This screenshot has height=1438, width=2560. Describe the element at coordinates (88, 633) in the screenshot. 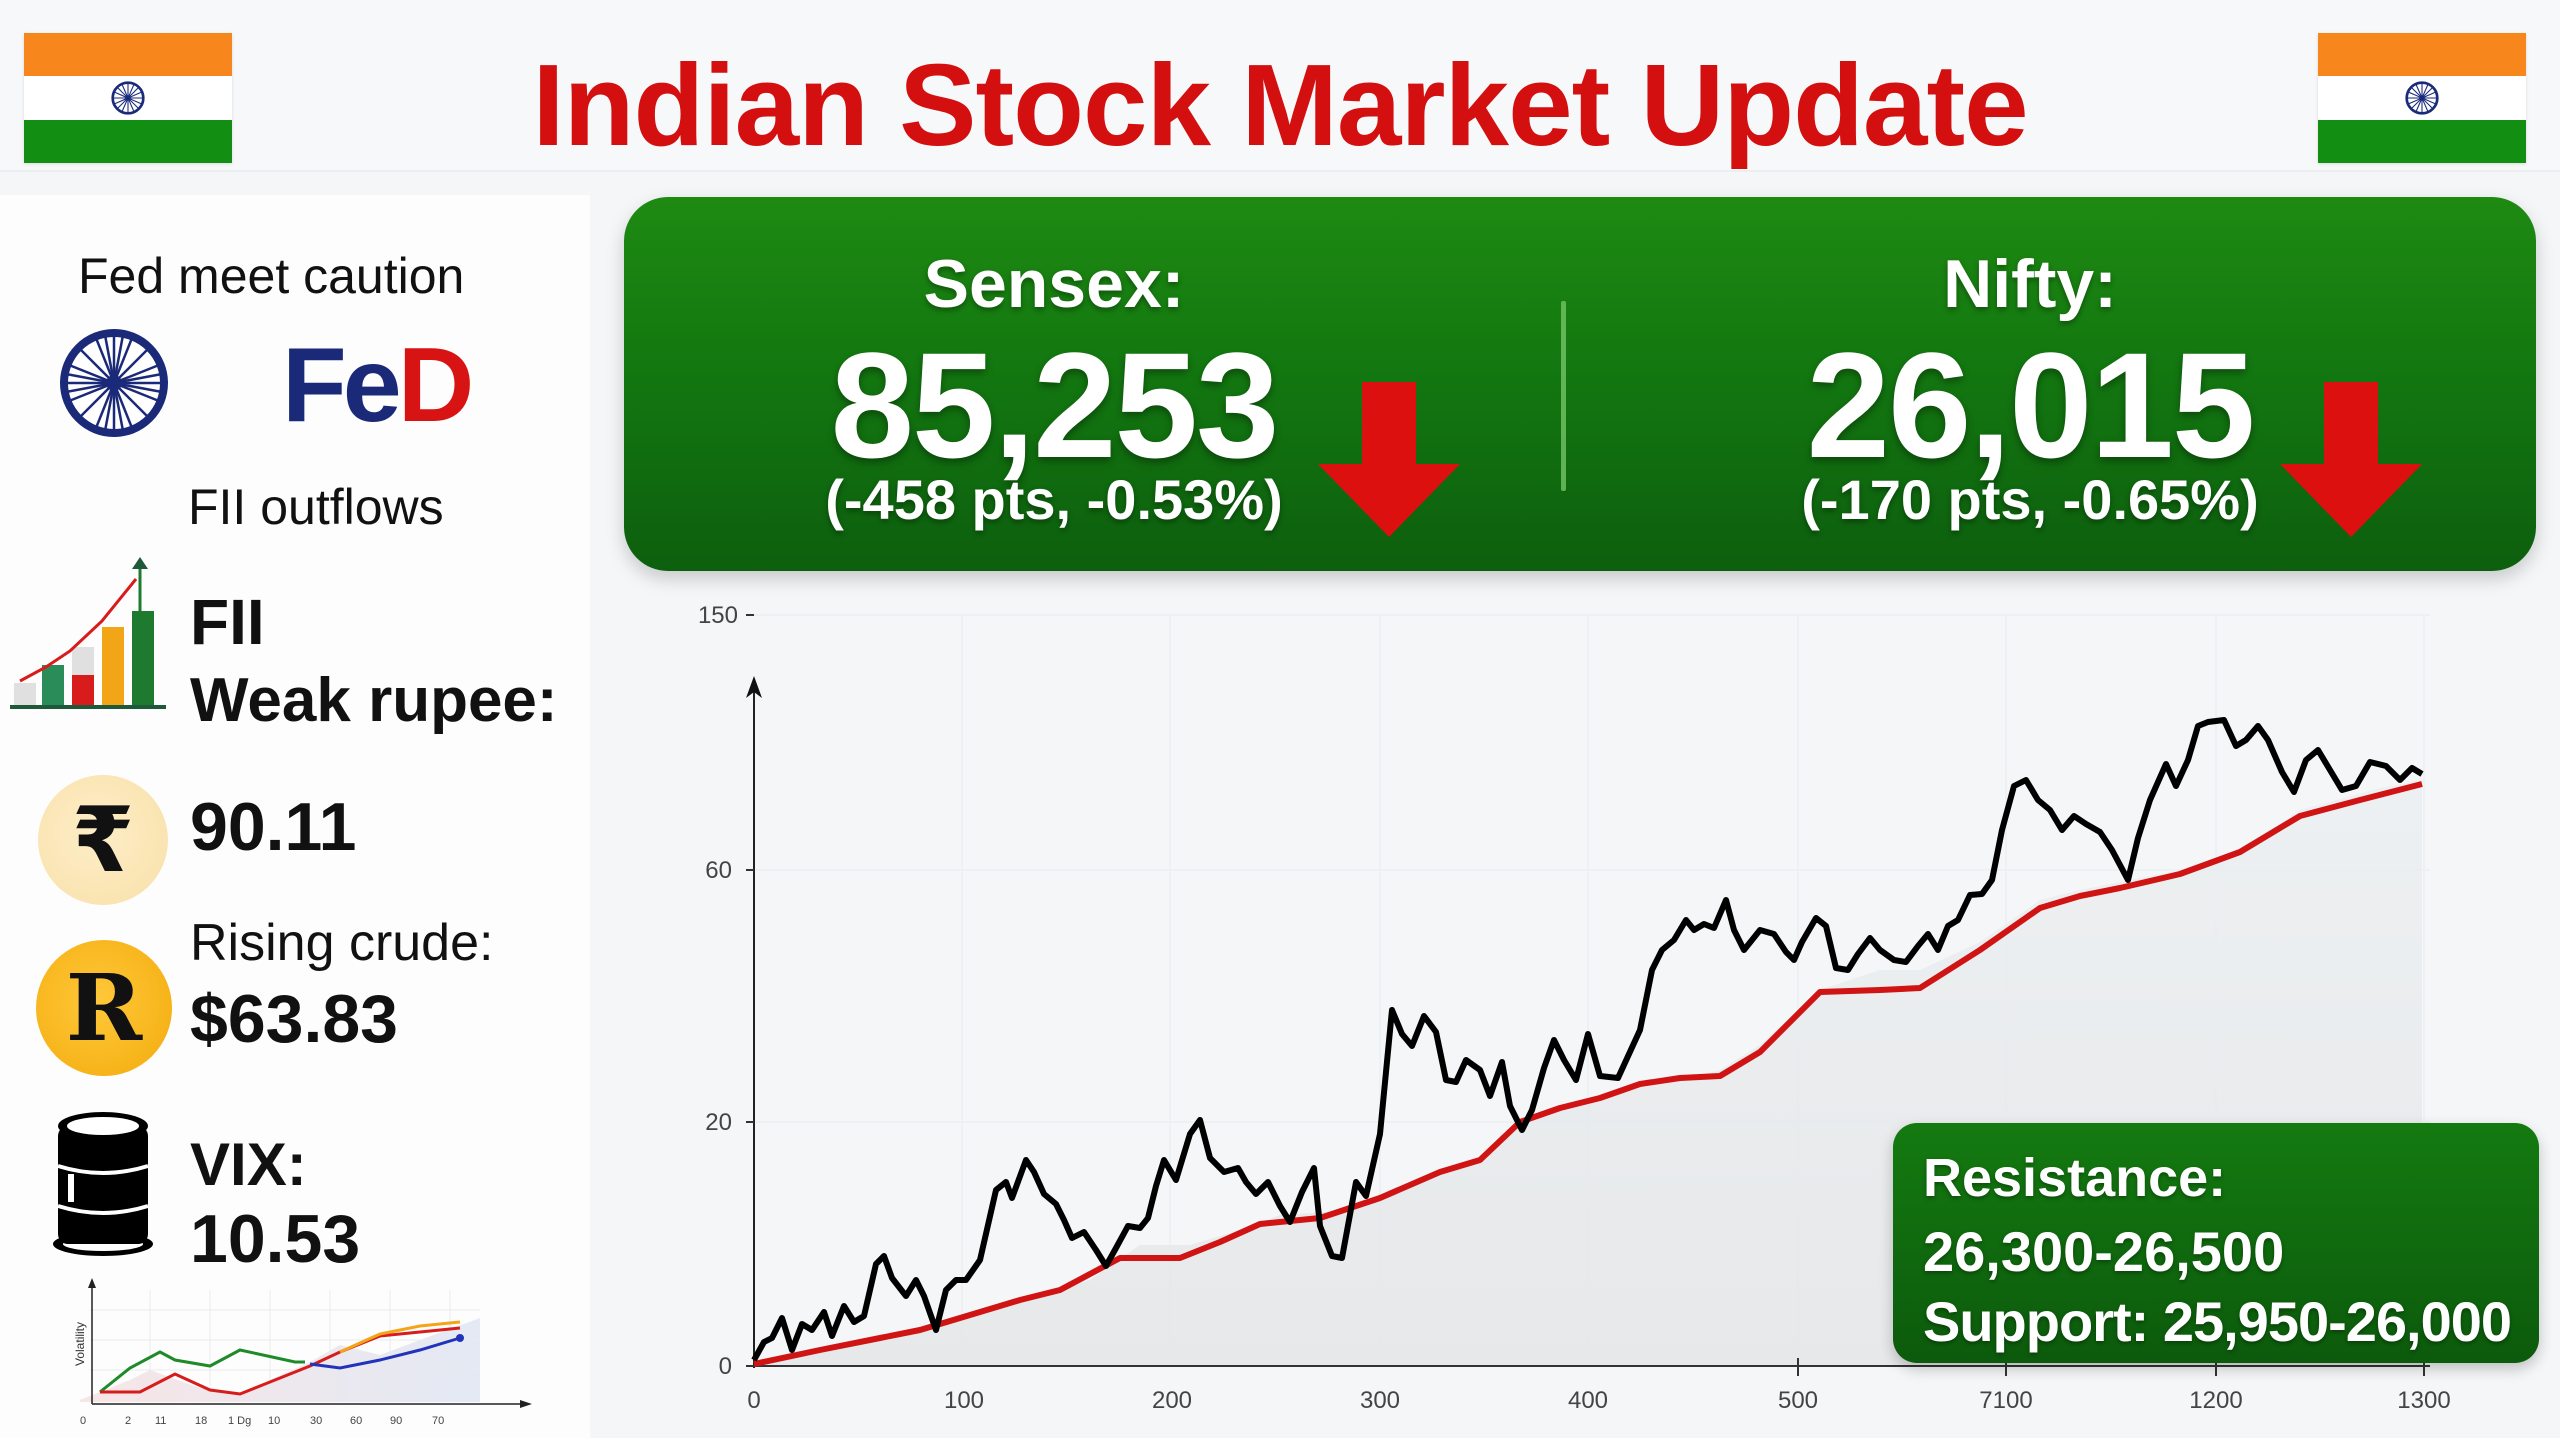

I see `bar-chart-growth-icon` at that location.